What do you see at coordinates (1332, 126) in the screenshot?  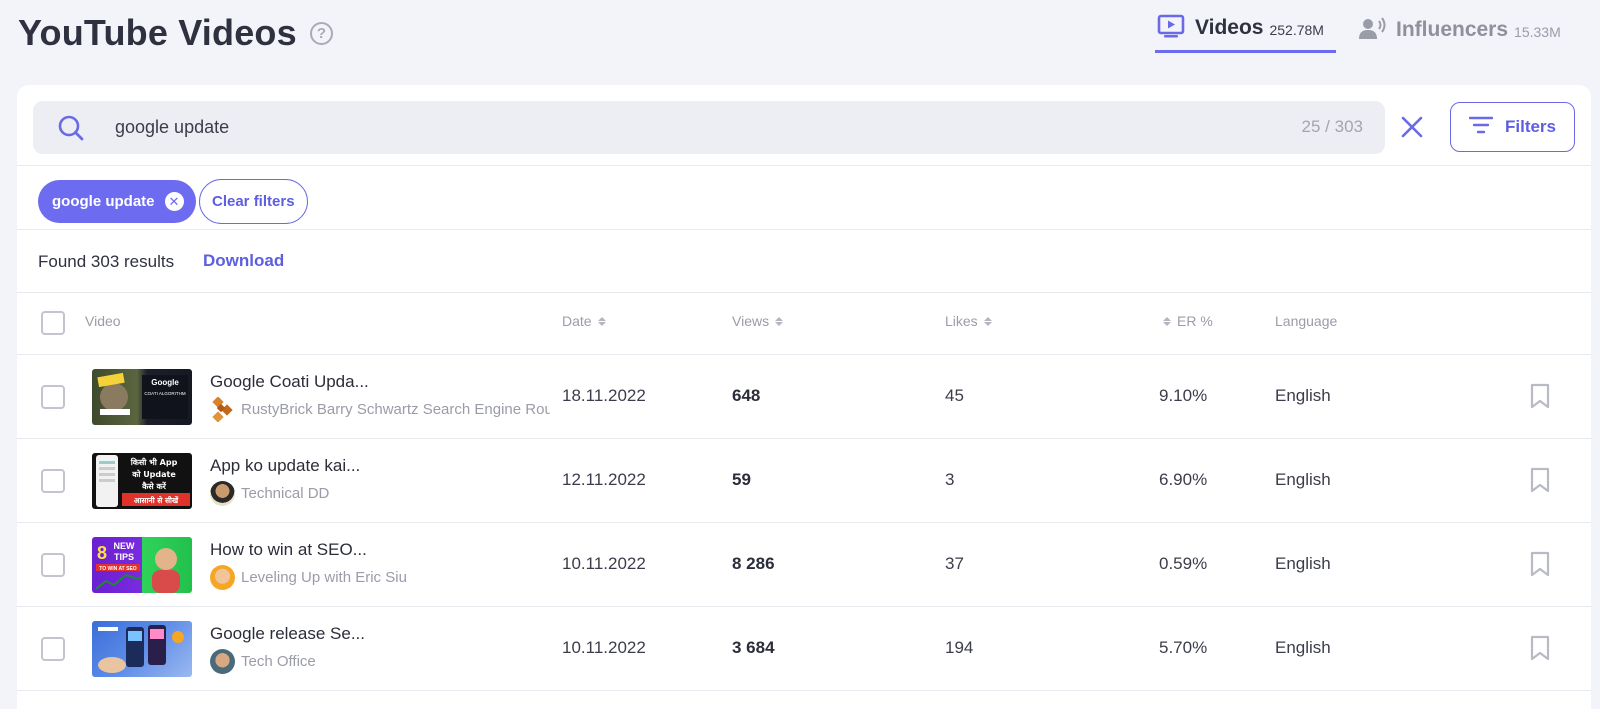 I see `search-result-count: 25 / 303` at bounding box center [1332, 126].